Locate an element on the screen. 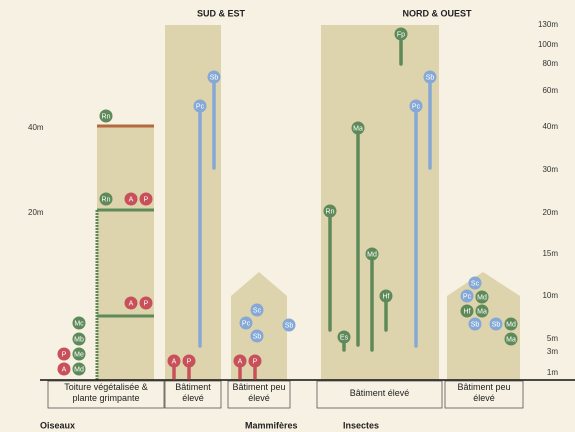 The image size is (575, 432). axis-label: 30m is located at coordinates (550, 169).